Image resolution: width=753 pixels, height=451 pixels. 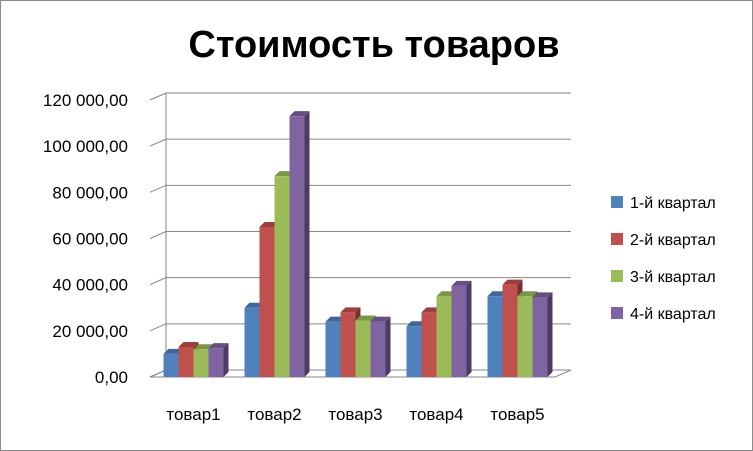 I want to click on legend-item: 2-й квартал, so click(x=663, y=240).